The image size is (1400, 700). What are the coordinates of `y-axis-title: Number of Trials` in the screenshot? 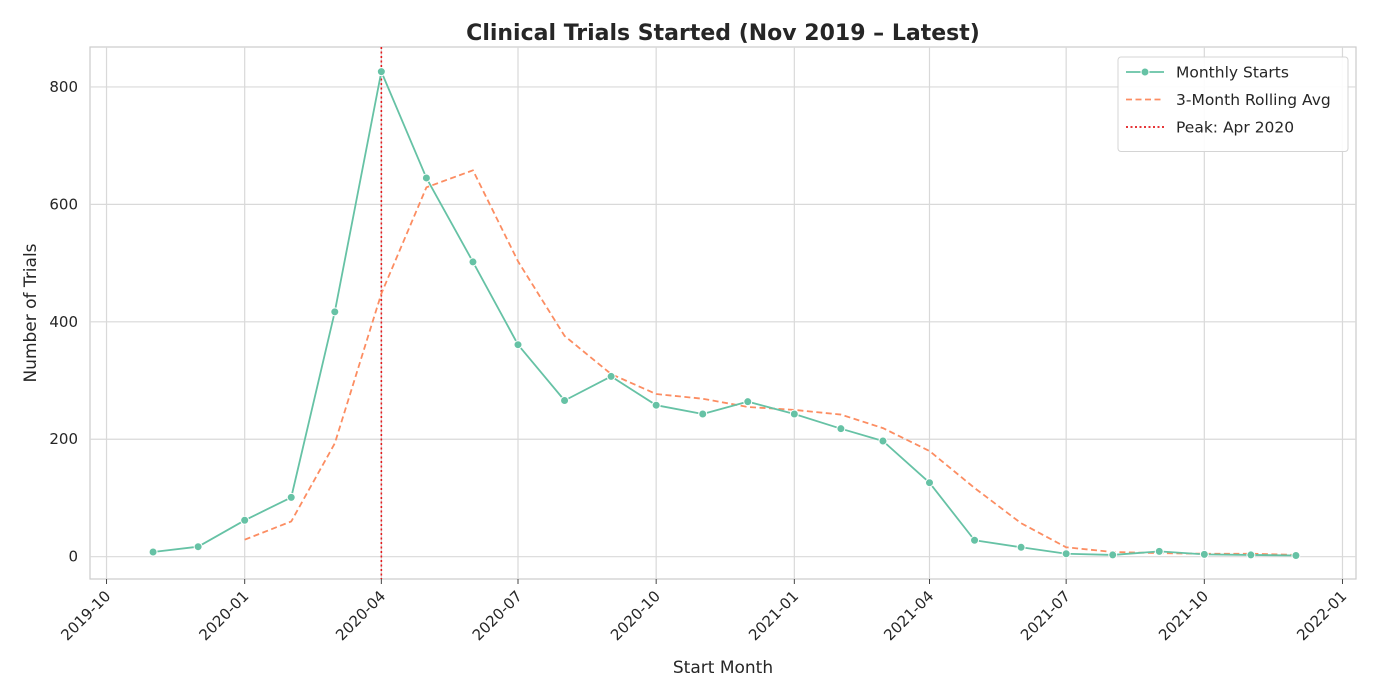 It's located at (31, 312).